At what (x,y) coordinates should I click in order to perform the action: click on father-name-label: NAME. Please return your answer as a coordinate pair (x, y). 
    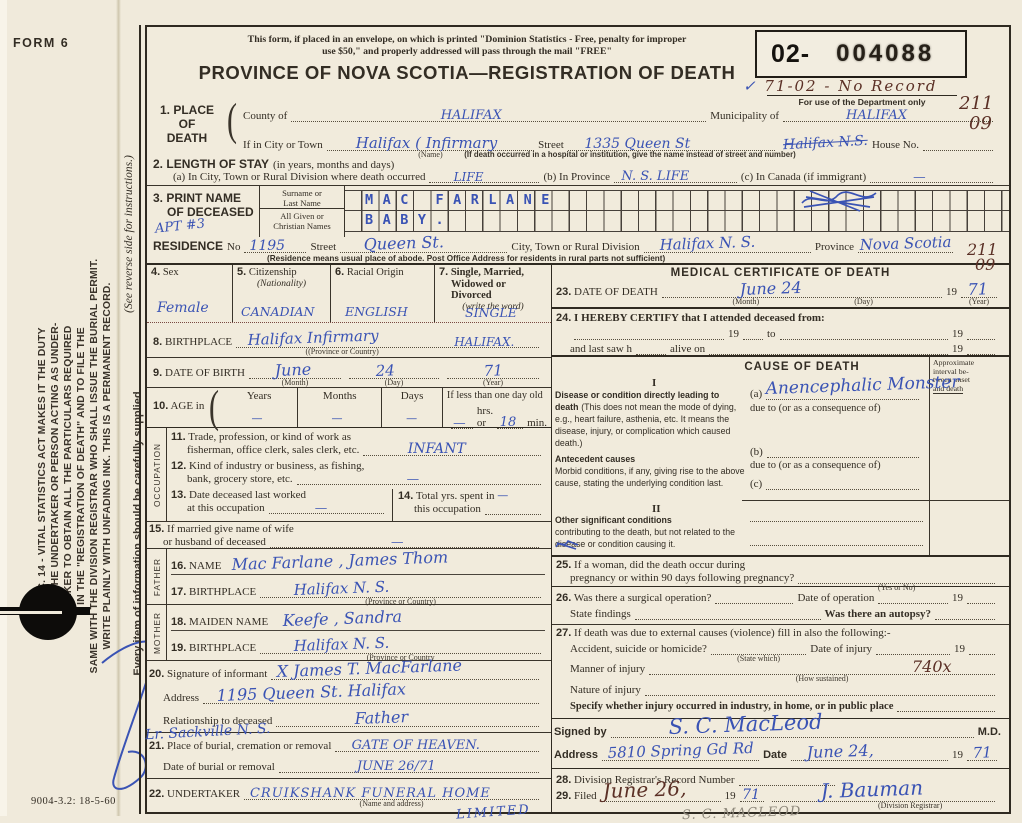
    Looking at the image, I should click on (205, 566).